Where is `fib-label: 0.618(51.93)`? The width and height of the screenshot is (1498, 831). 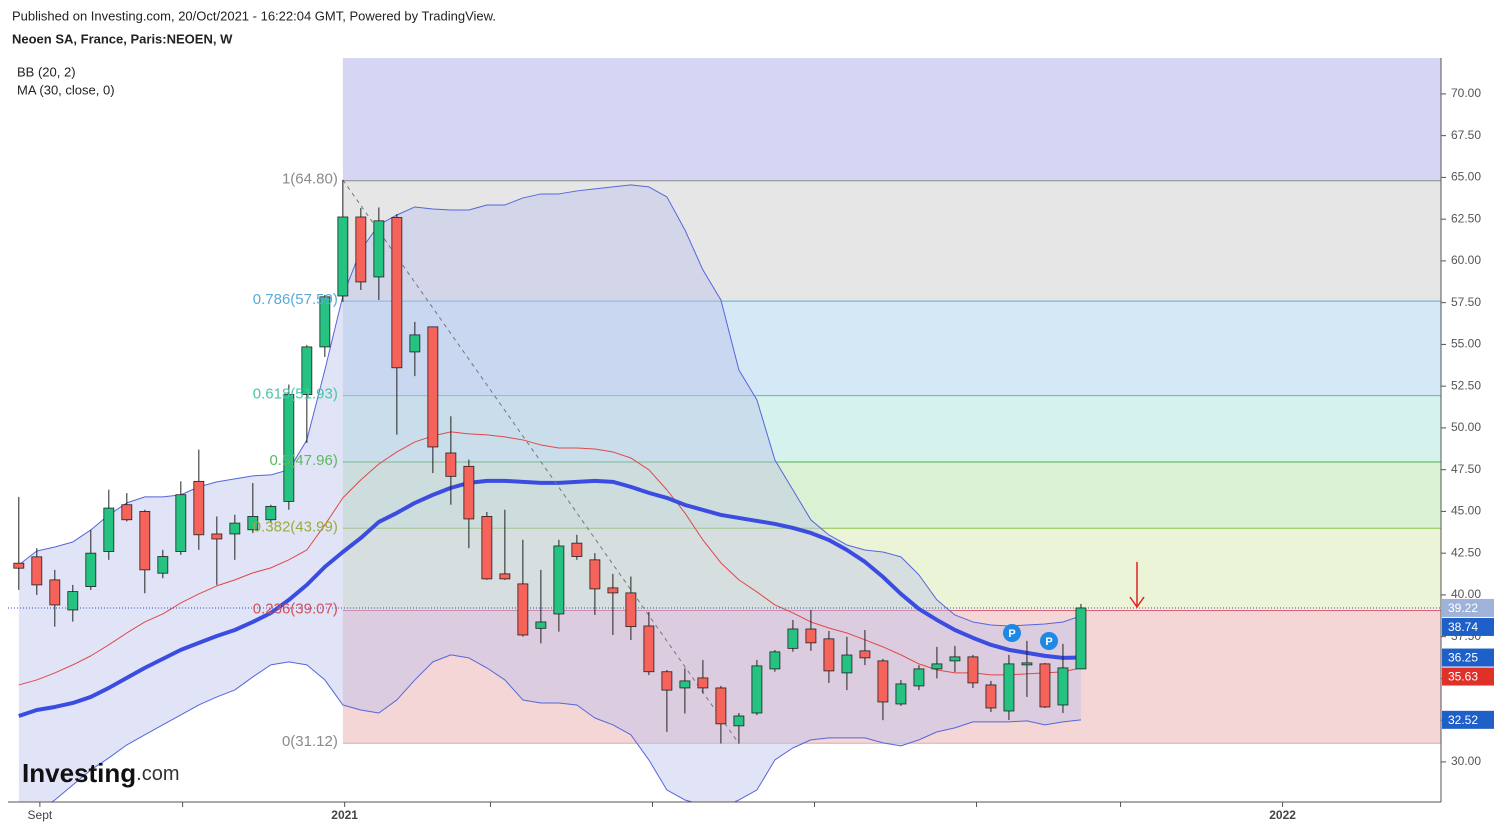
fib-label: 0.618(51.93) is located at coordinates (295, 394).